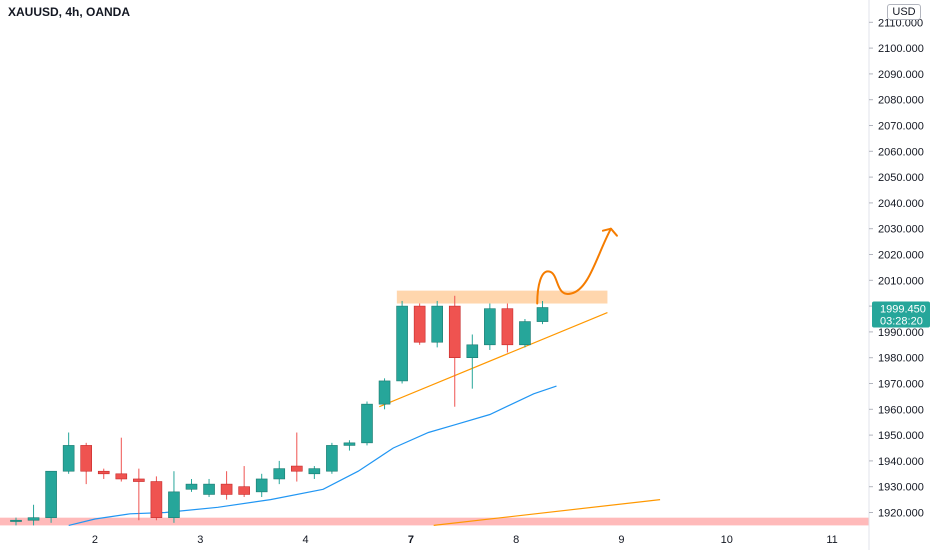 This screenshot has height=550, width=932. I want to click on y-axis-label: 1950.000, so click(901, 436).